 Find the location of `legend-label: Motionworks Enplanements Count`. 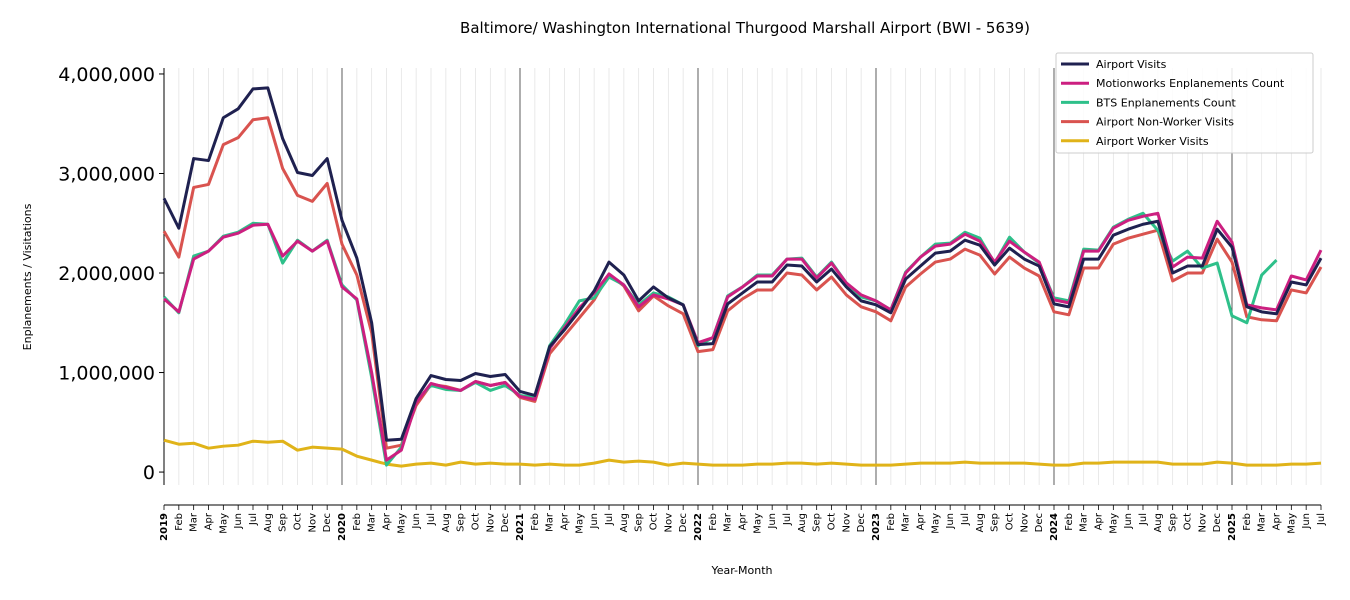

legend-label: Motionworks Enplanements Count is located at coordinates (1190, 83).